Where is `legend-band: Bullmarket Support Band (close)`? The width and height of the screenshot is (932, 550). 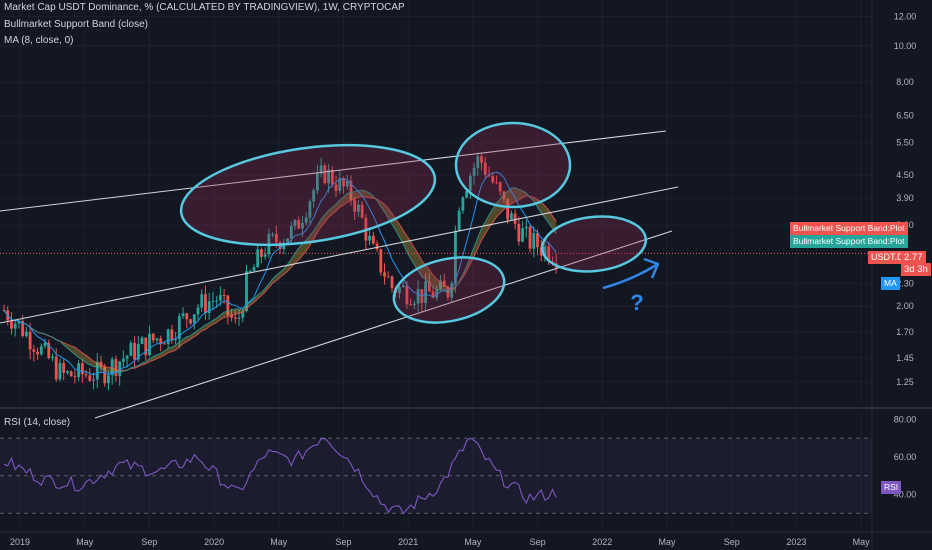
legend-band: Bullmarket Support Band (close) is located at coordinates (76, 24).